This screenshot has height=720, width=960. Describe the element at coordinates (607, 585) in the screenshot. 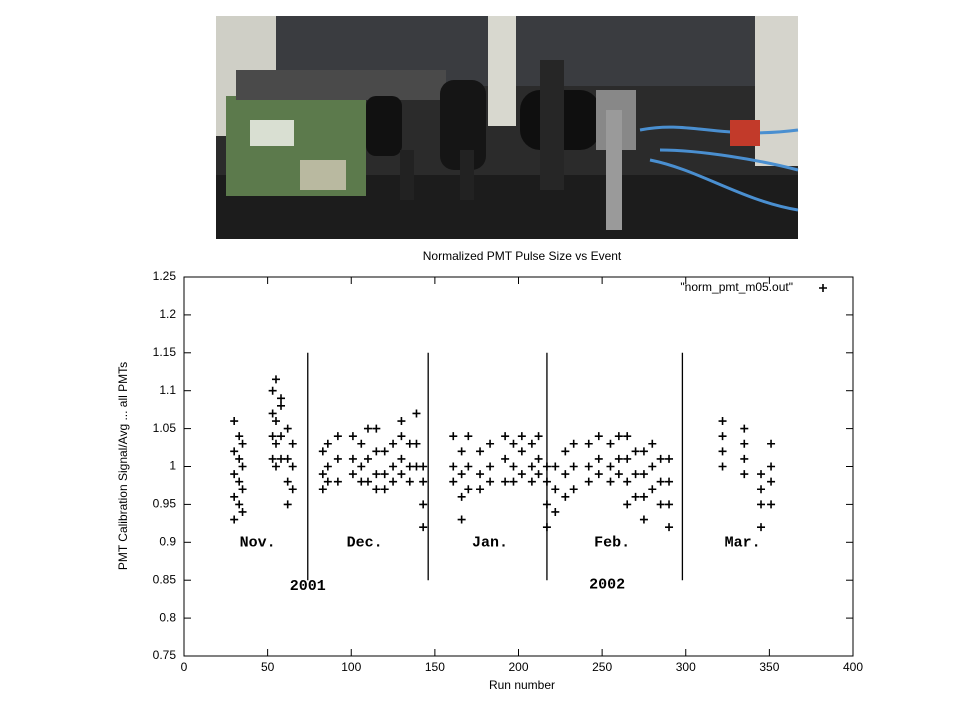

I see `annotation: 2002` at that location.